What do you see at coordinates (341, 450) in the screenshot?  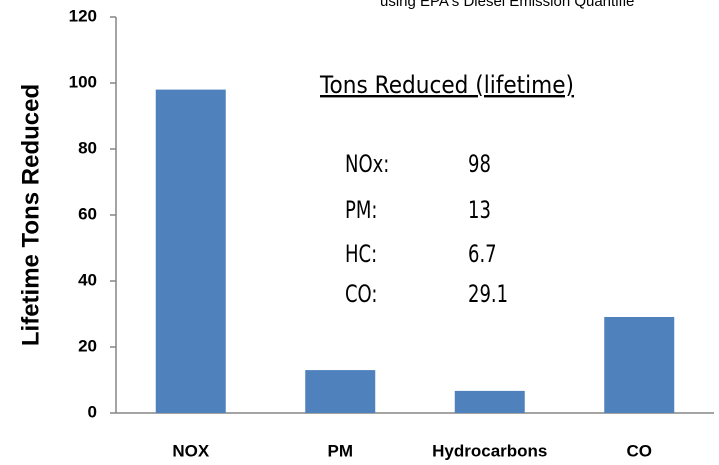 I see `x-tick-label: PM` at bounding box center [341, 450].